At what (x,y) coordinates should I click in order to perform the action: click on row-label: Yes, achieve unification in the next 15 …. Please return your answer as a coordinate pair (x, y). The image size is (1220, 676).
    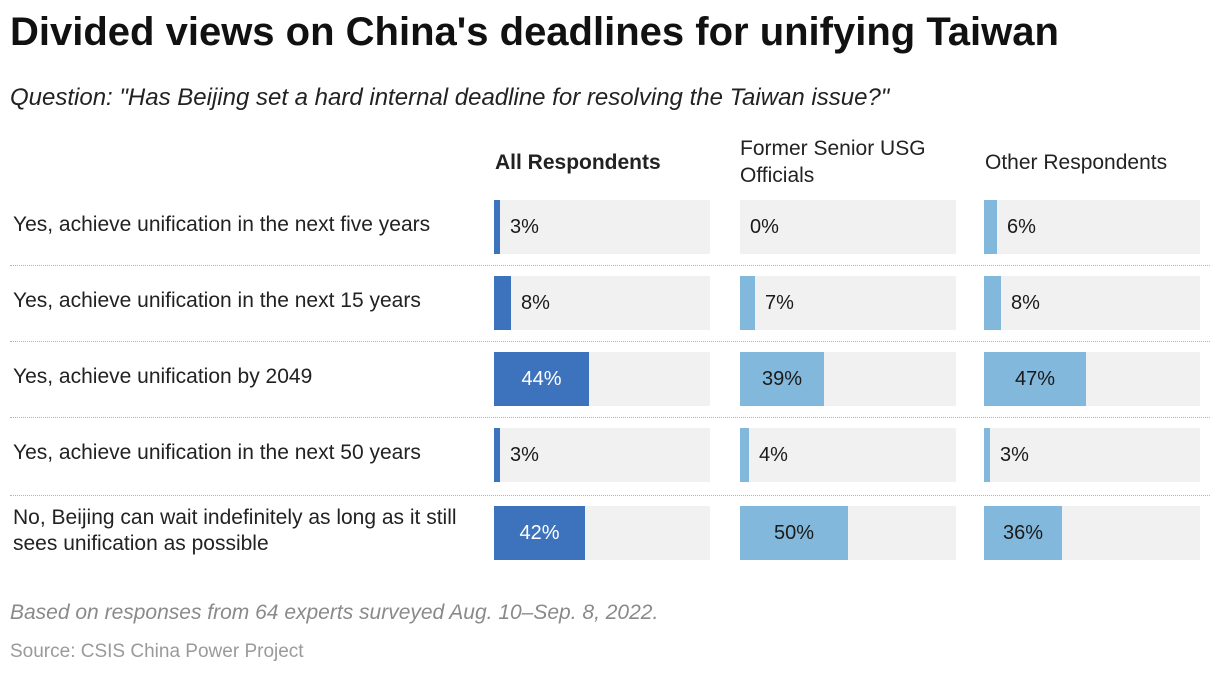
    Looking at the image, I should click on (217, 300).